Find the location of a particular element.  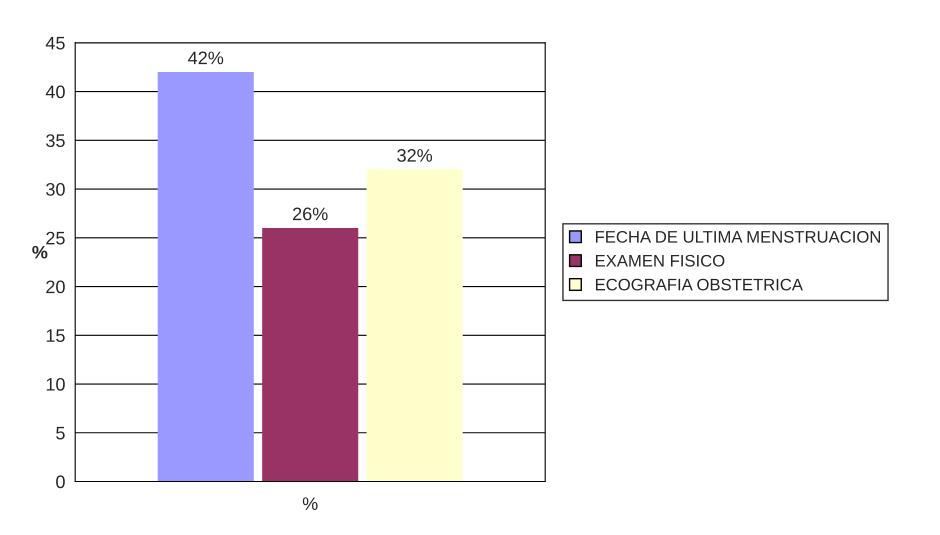

y-tick-label: 20 is located at coordinates (55, 287).